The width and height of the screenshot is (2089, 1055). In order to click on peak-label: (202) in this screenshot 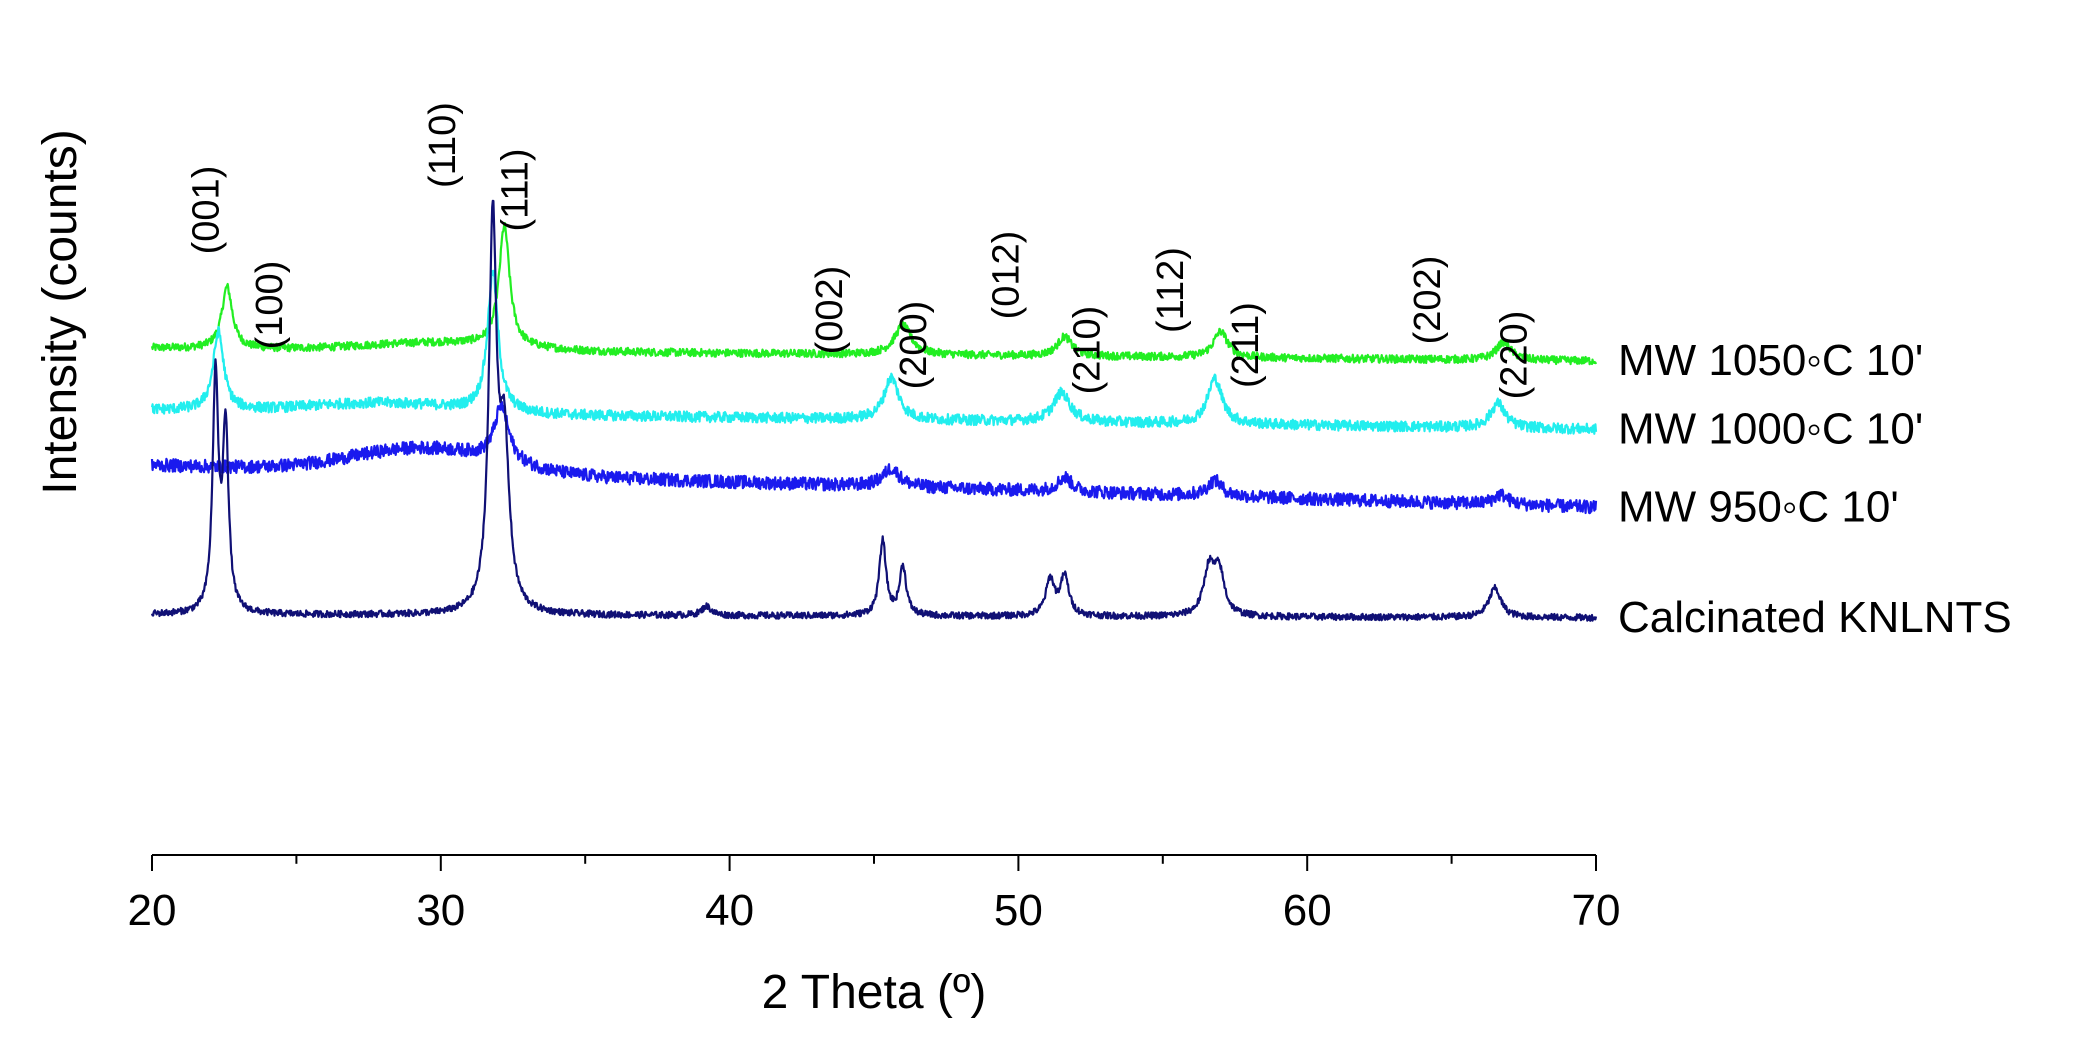, I will do `click(1428, 300)`.